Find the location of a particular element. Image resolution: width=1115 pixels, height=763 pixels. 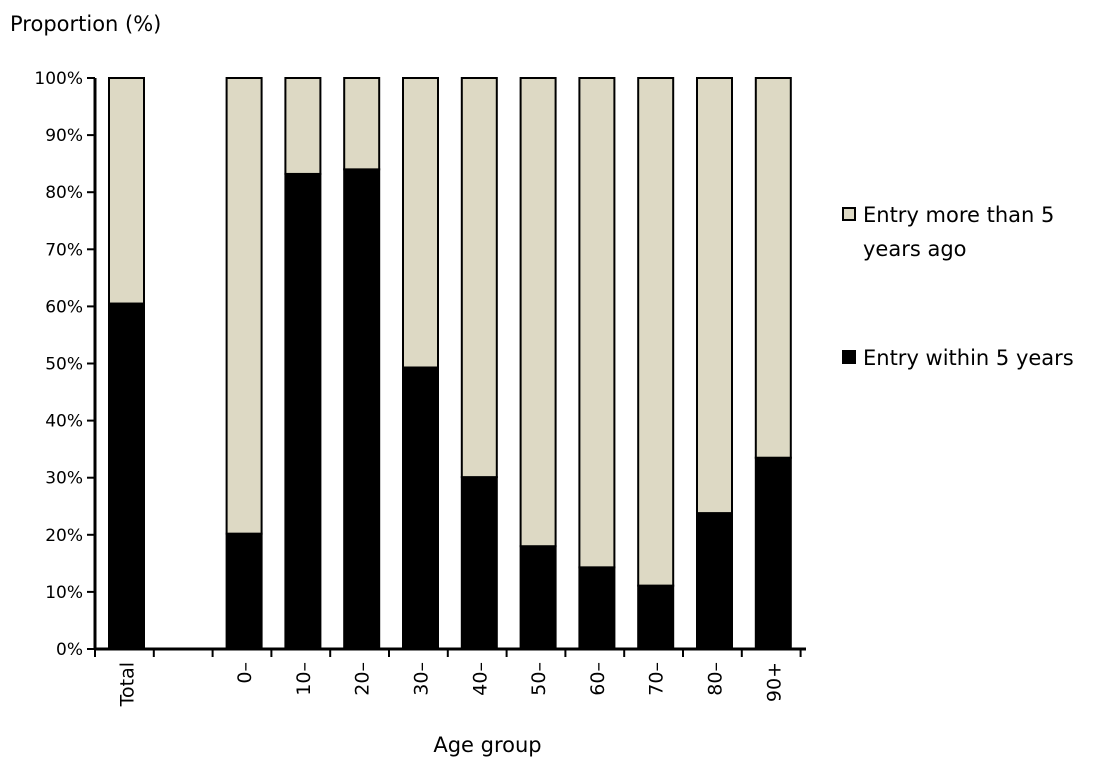

x-category-label: 60– is located at coordinates (598, 679).